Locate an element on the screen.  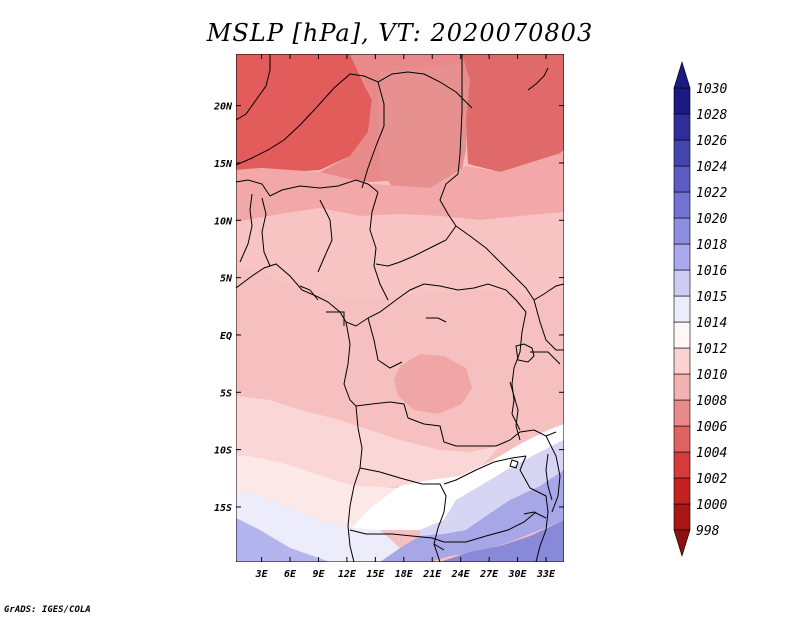
colorbar-label: 1022 is located at coordinates (711, 193).